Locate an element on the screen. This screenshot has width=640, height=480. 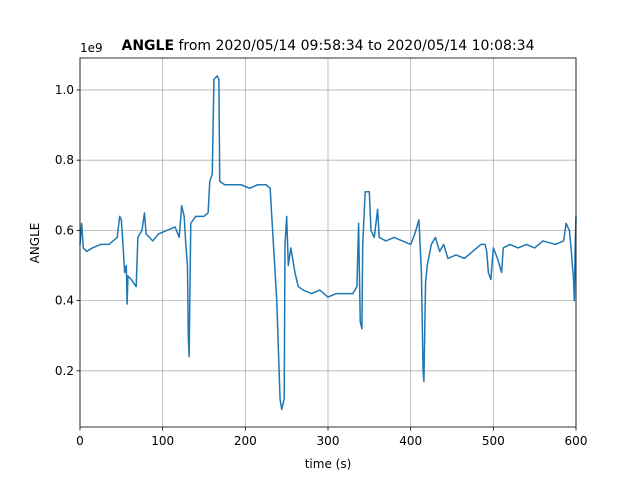
x-tick-label: 300 is located at coordinates (328, 441).